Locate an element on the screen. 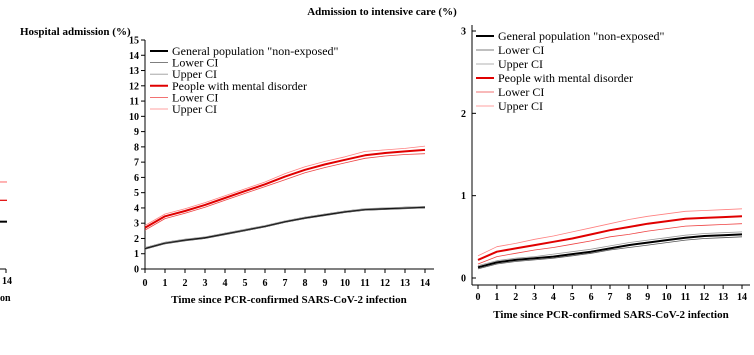  y-tick-label: 10 is located at coordinates (134, 117).